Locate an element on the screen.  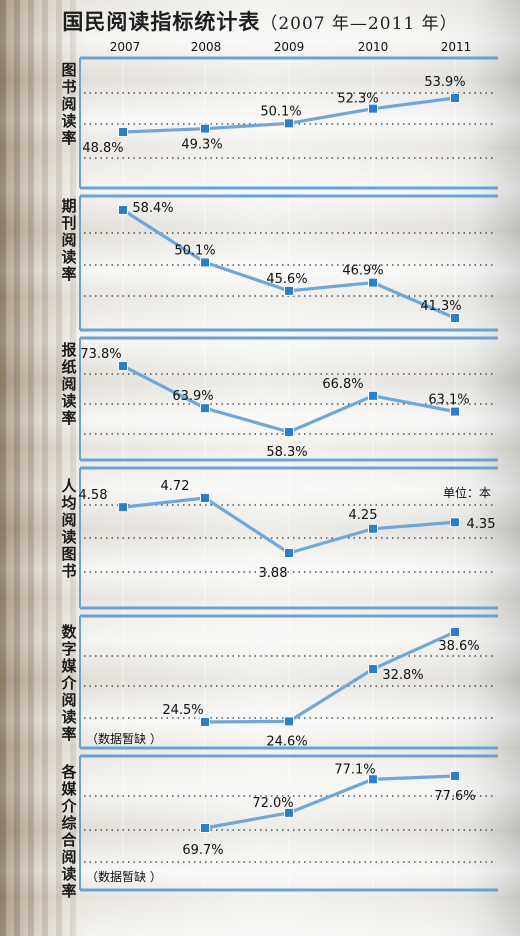
chart-title: 国民阅读指标统计表（2007 年—2011 年） is located at coordinates (260, 21).